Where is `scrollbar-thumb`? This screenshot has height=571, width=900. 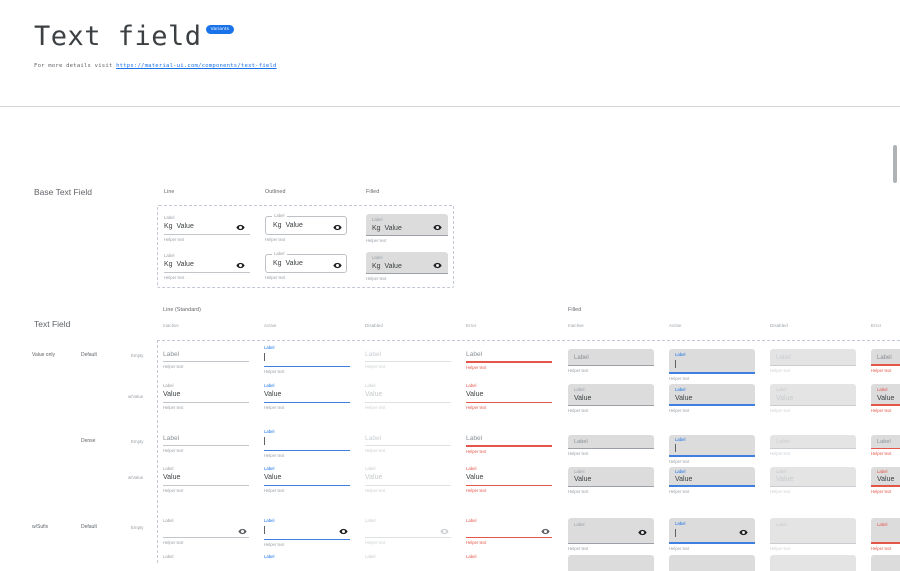 scrollbar-thumb is located at coordinates (895, 164).